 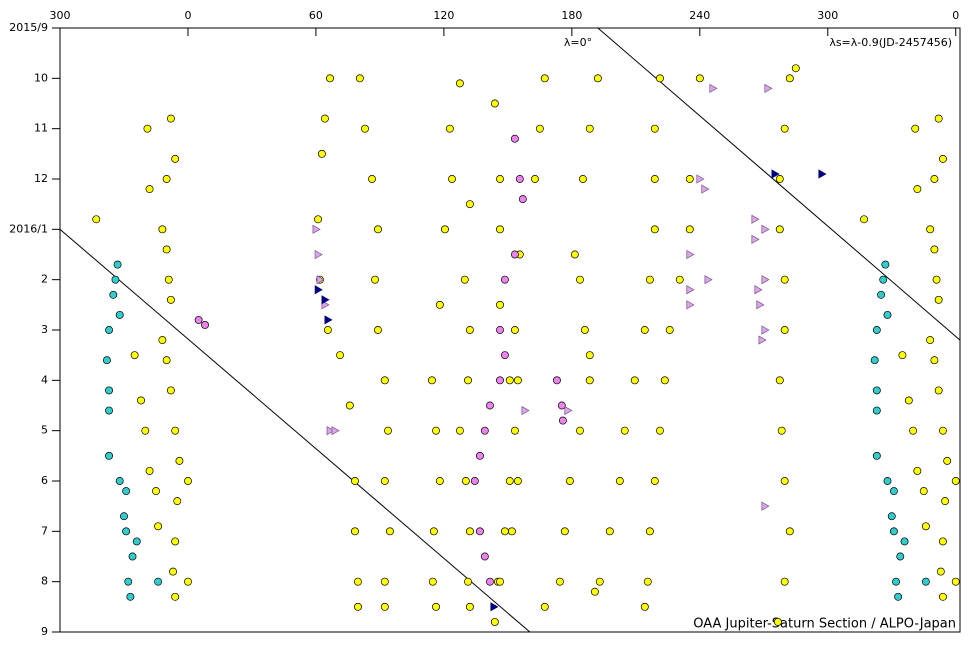 I want to click on x-tick-label: 60, so click(x=316, y=15).